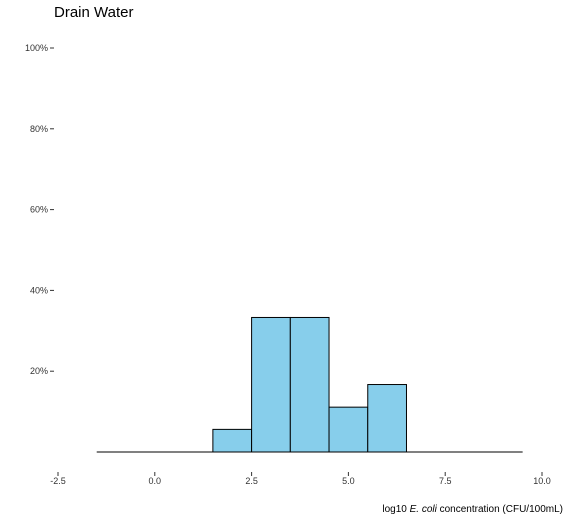  Describe the element at coordinates (58, 481) in the screenshot. I see `x-tick-label: -2.5` at that location.